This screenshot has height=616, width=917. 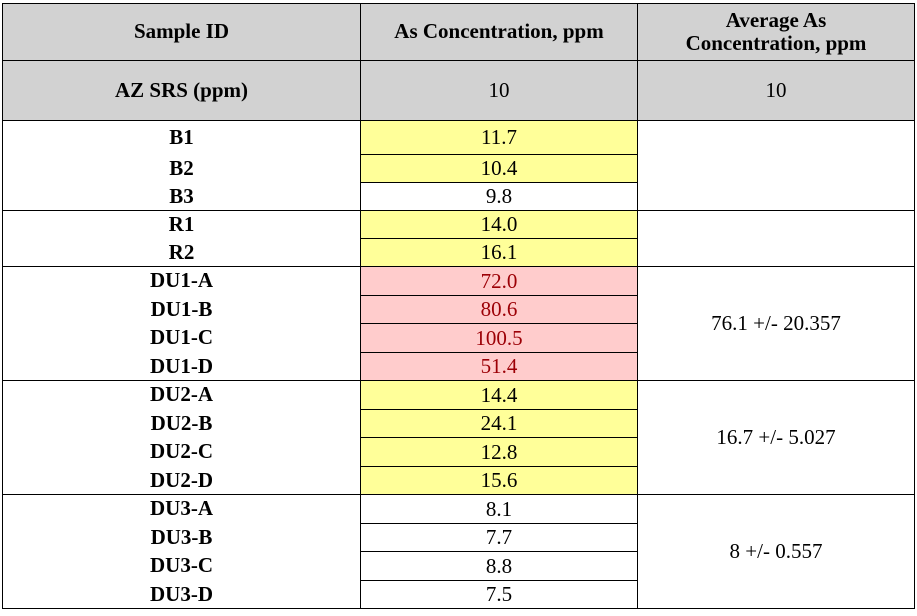 I want to click on header-sample-id: Sample ID, so click(x=181, y=32).